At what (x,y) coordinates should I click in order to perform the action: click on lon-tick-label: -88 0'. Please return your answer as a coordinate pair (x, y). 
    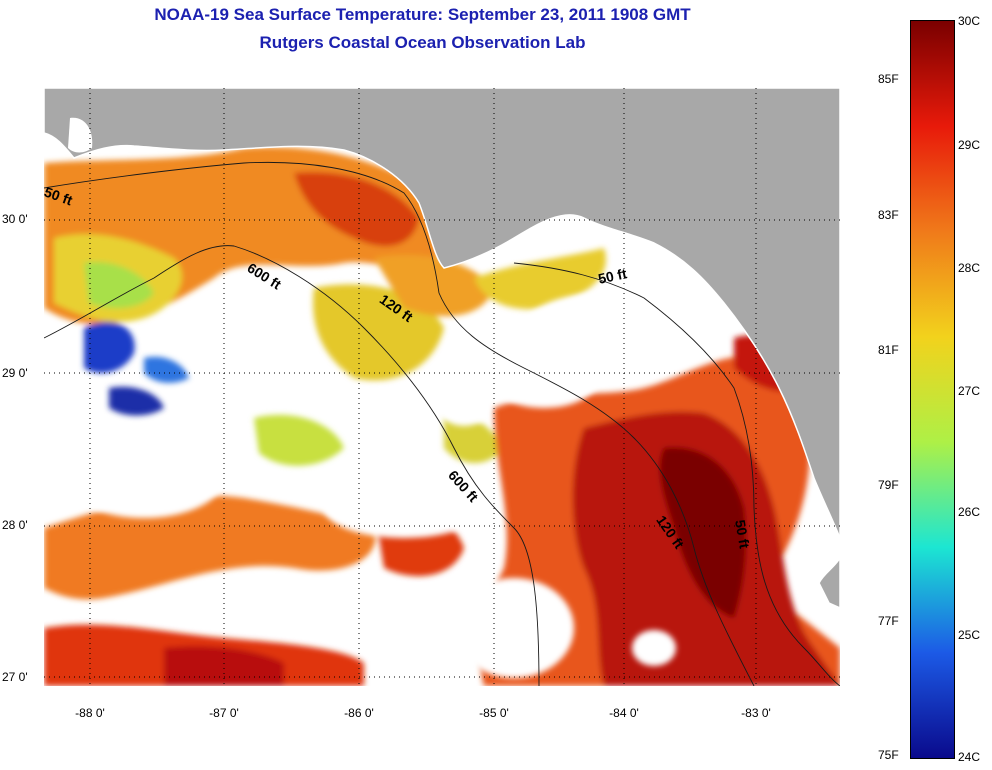
    Looking at the image, I should click on (90, 713).